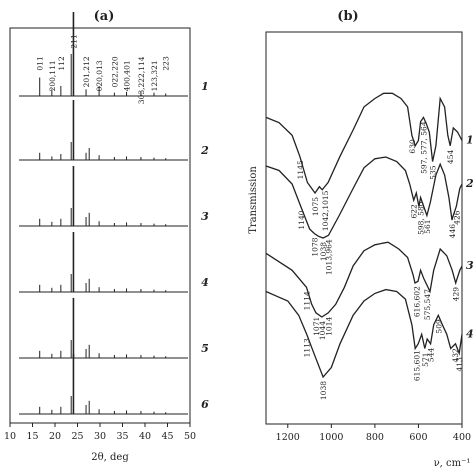  I want to click on xrd-trace-label: 4, so click(205, 282).